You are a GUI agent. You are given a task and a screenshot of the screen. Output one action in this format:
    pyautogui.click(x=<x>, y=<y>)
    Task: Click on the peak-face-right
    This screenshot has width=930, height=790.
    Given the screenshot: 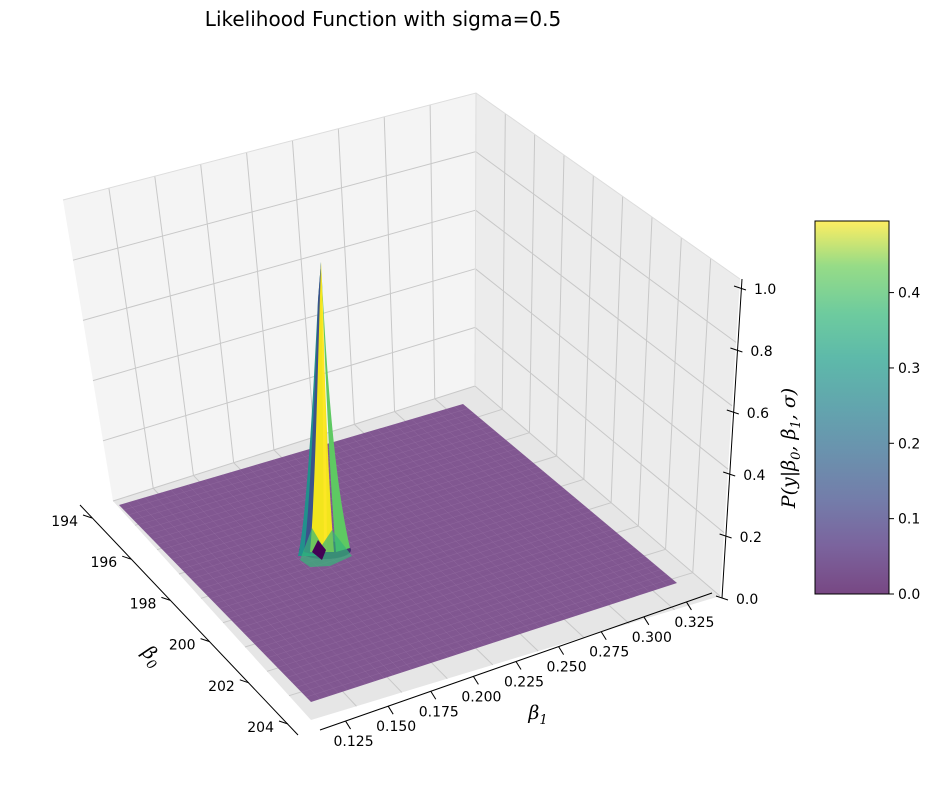 What is the action you would take?
    pyautogui.click(x=335, y=407)
    